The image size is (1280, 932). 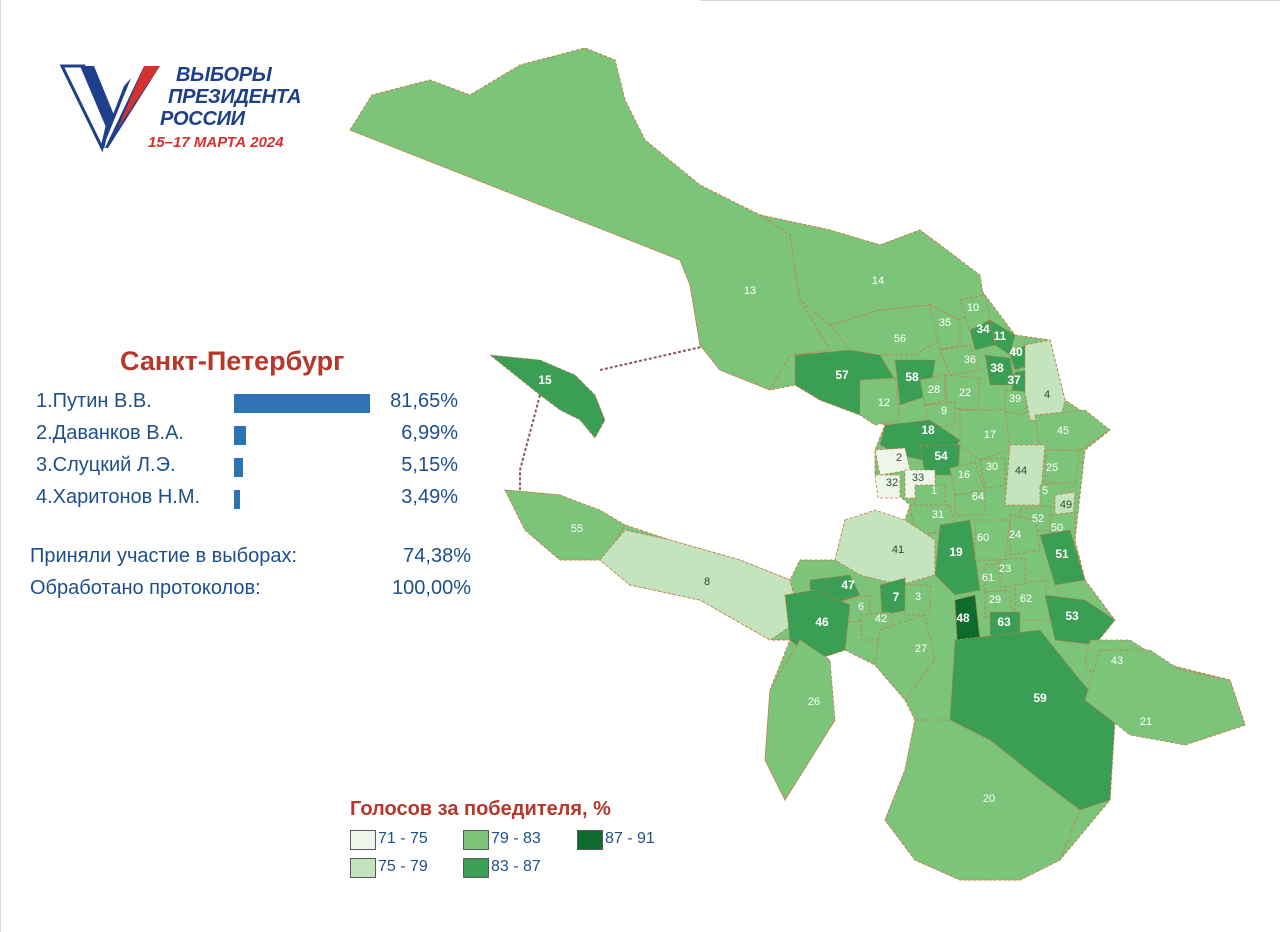 I want to click on legend-label: 79 - 83, so click(x=516, y=838).